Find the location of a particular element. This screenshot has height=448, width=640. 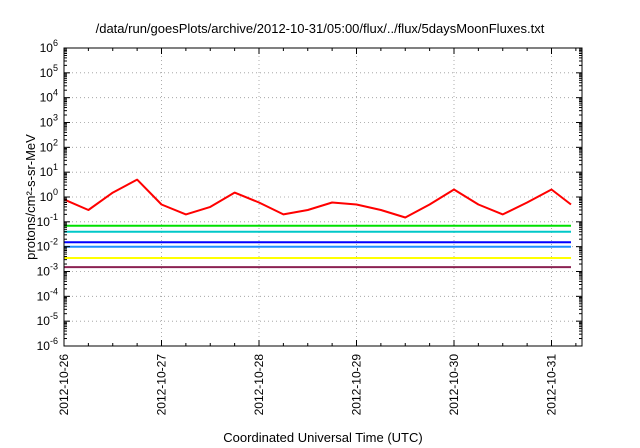

y-tick-label: 10⁻² is located at coordinates (47, 245).